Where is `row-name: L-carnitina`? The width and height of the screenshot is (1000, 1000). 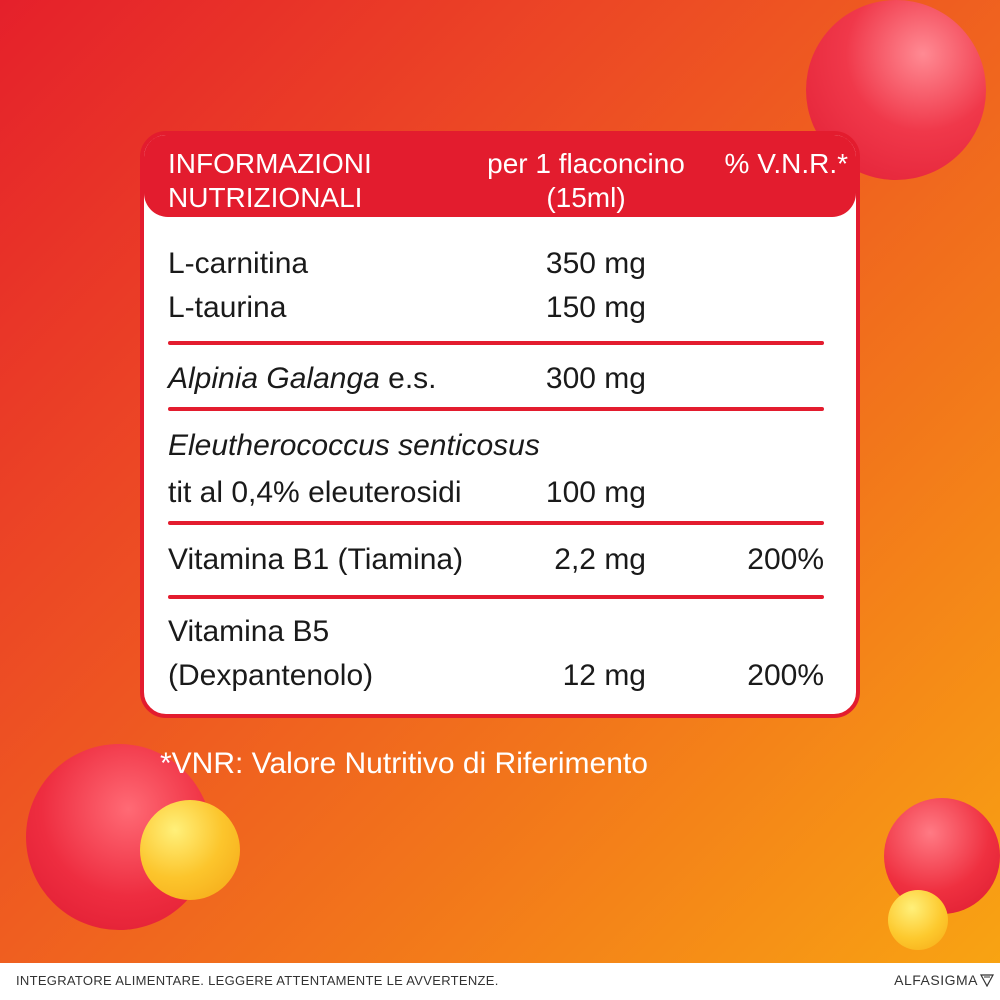
row-name: L-carnitina is located at coordinates (238, 263).